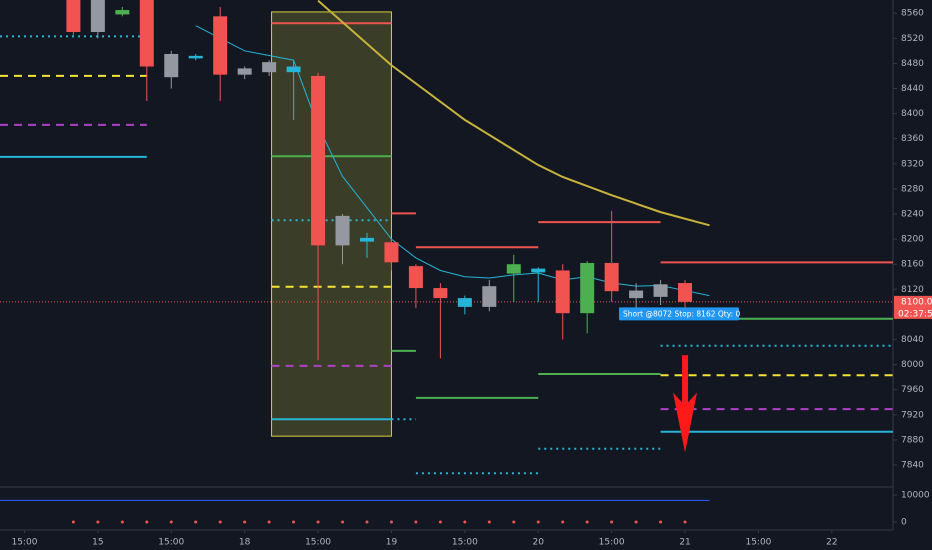  Describe the element at coordinates (912, 189) in the screenshot. I see `y-tick-label: 8280` at that location.